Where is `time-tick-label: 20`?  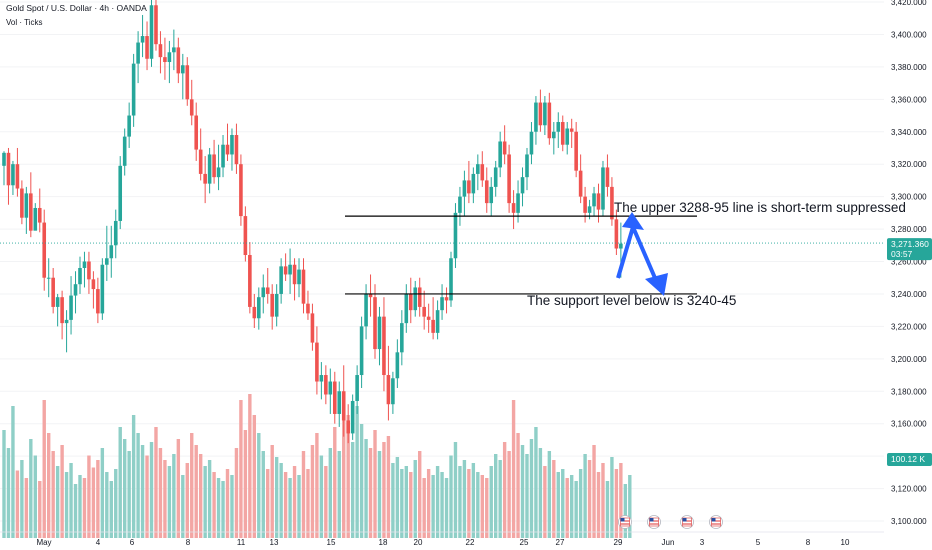
time-tick-label: 20 is located at coordinates (418, 542).